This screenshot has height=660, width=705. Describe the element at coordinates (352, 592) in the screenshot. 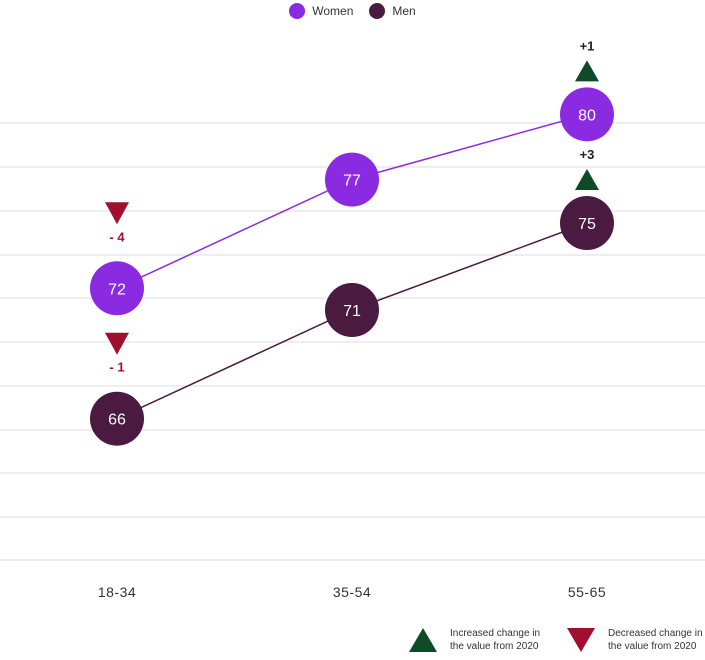

I see `x-tick-label-35-54: 35-54` at that location.